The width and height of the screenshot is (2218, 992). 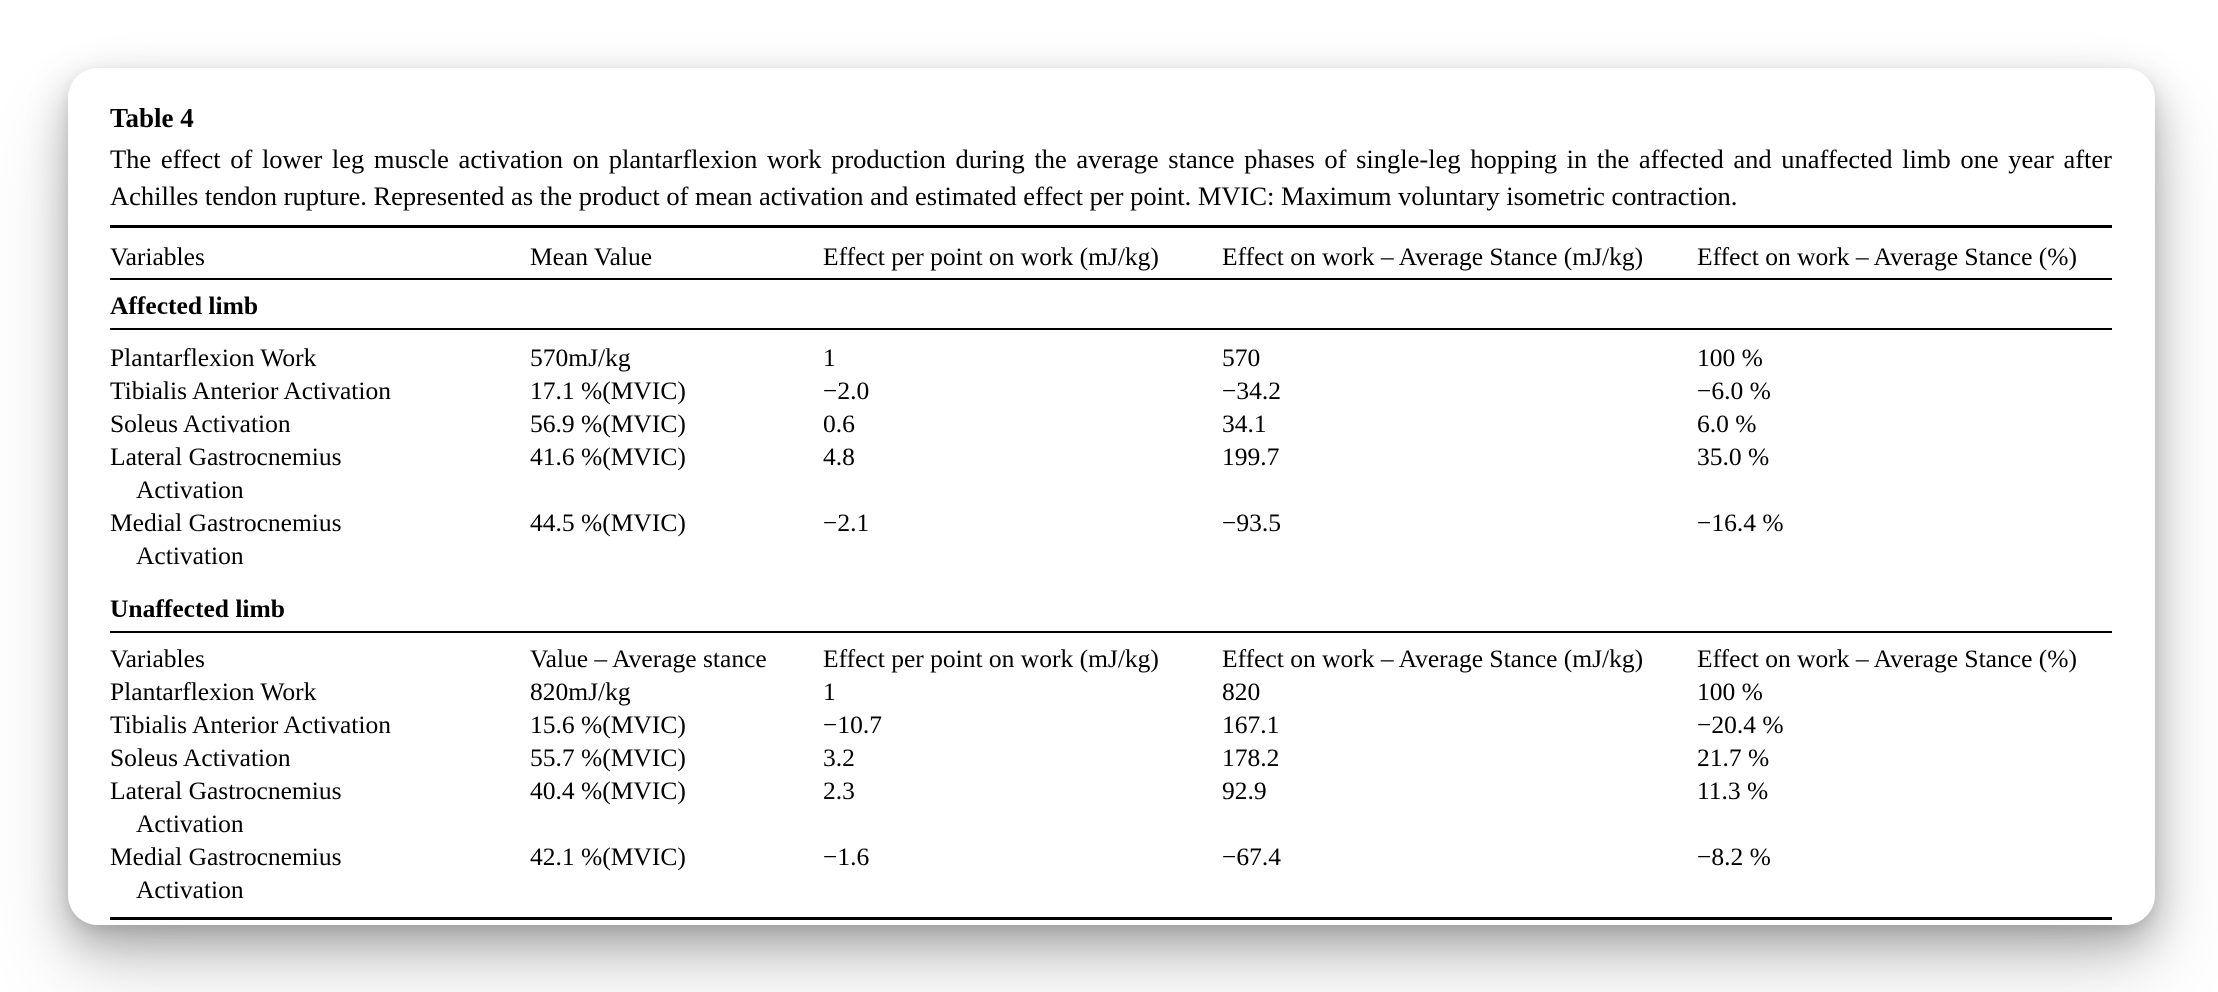 I want to click on cell-effect-per-point: −2.1, so click(x=846, y=522).